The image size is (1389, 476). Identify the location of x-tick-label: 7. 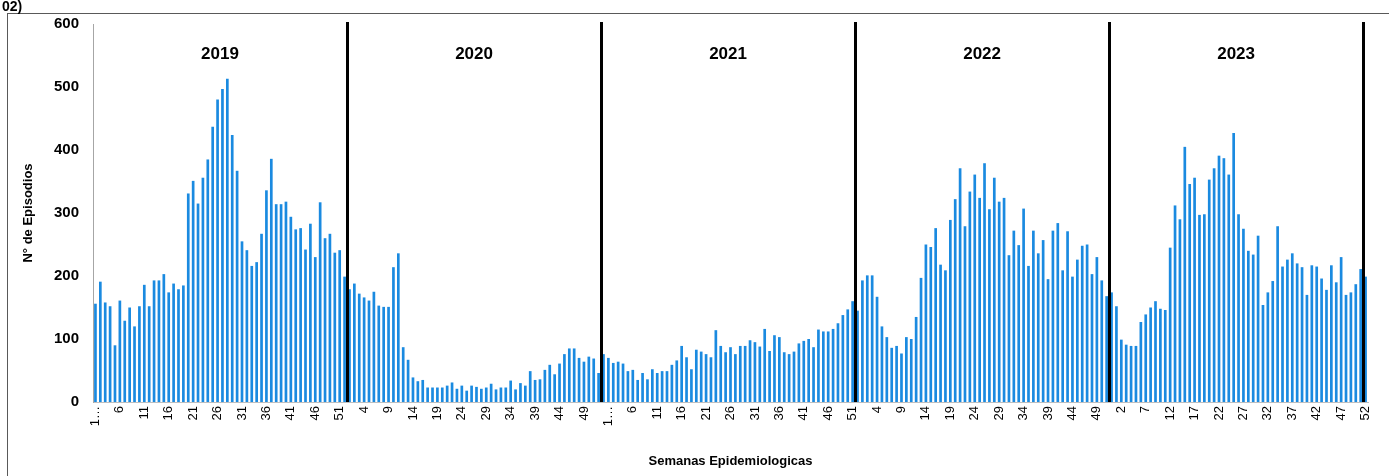
(1145, 410).